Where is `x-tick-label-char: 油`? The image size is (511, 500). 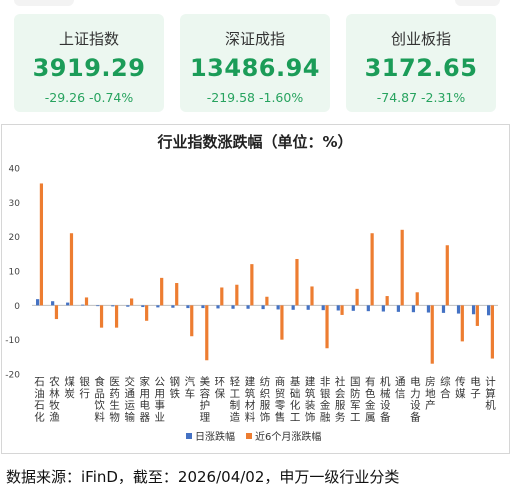
x-tick-label-char: 油 is located at coordinates (39, 393).